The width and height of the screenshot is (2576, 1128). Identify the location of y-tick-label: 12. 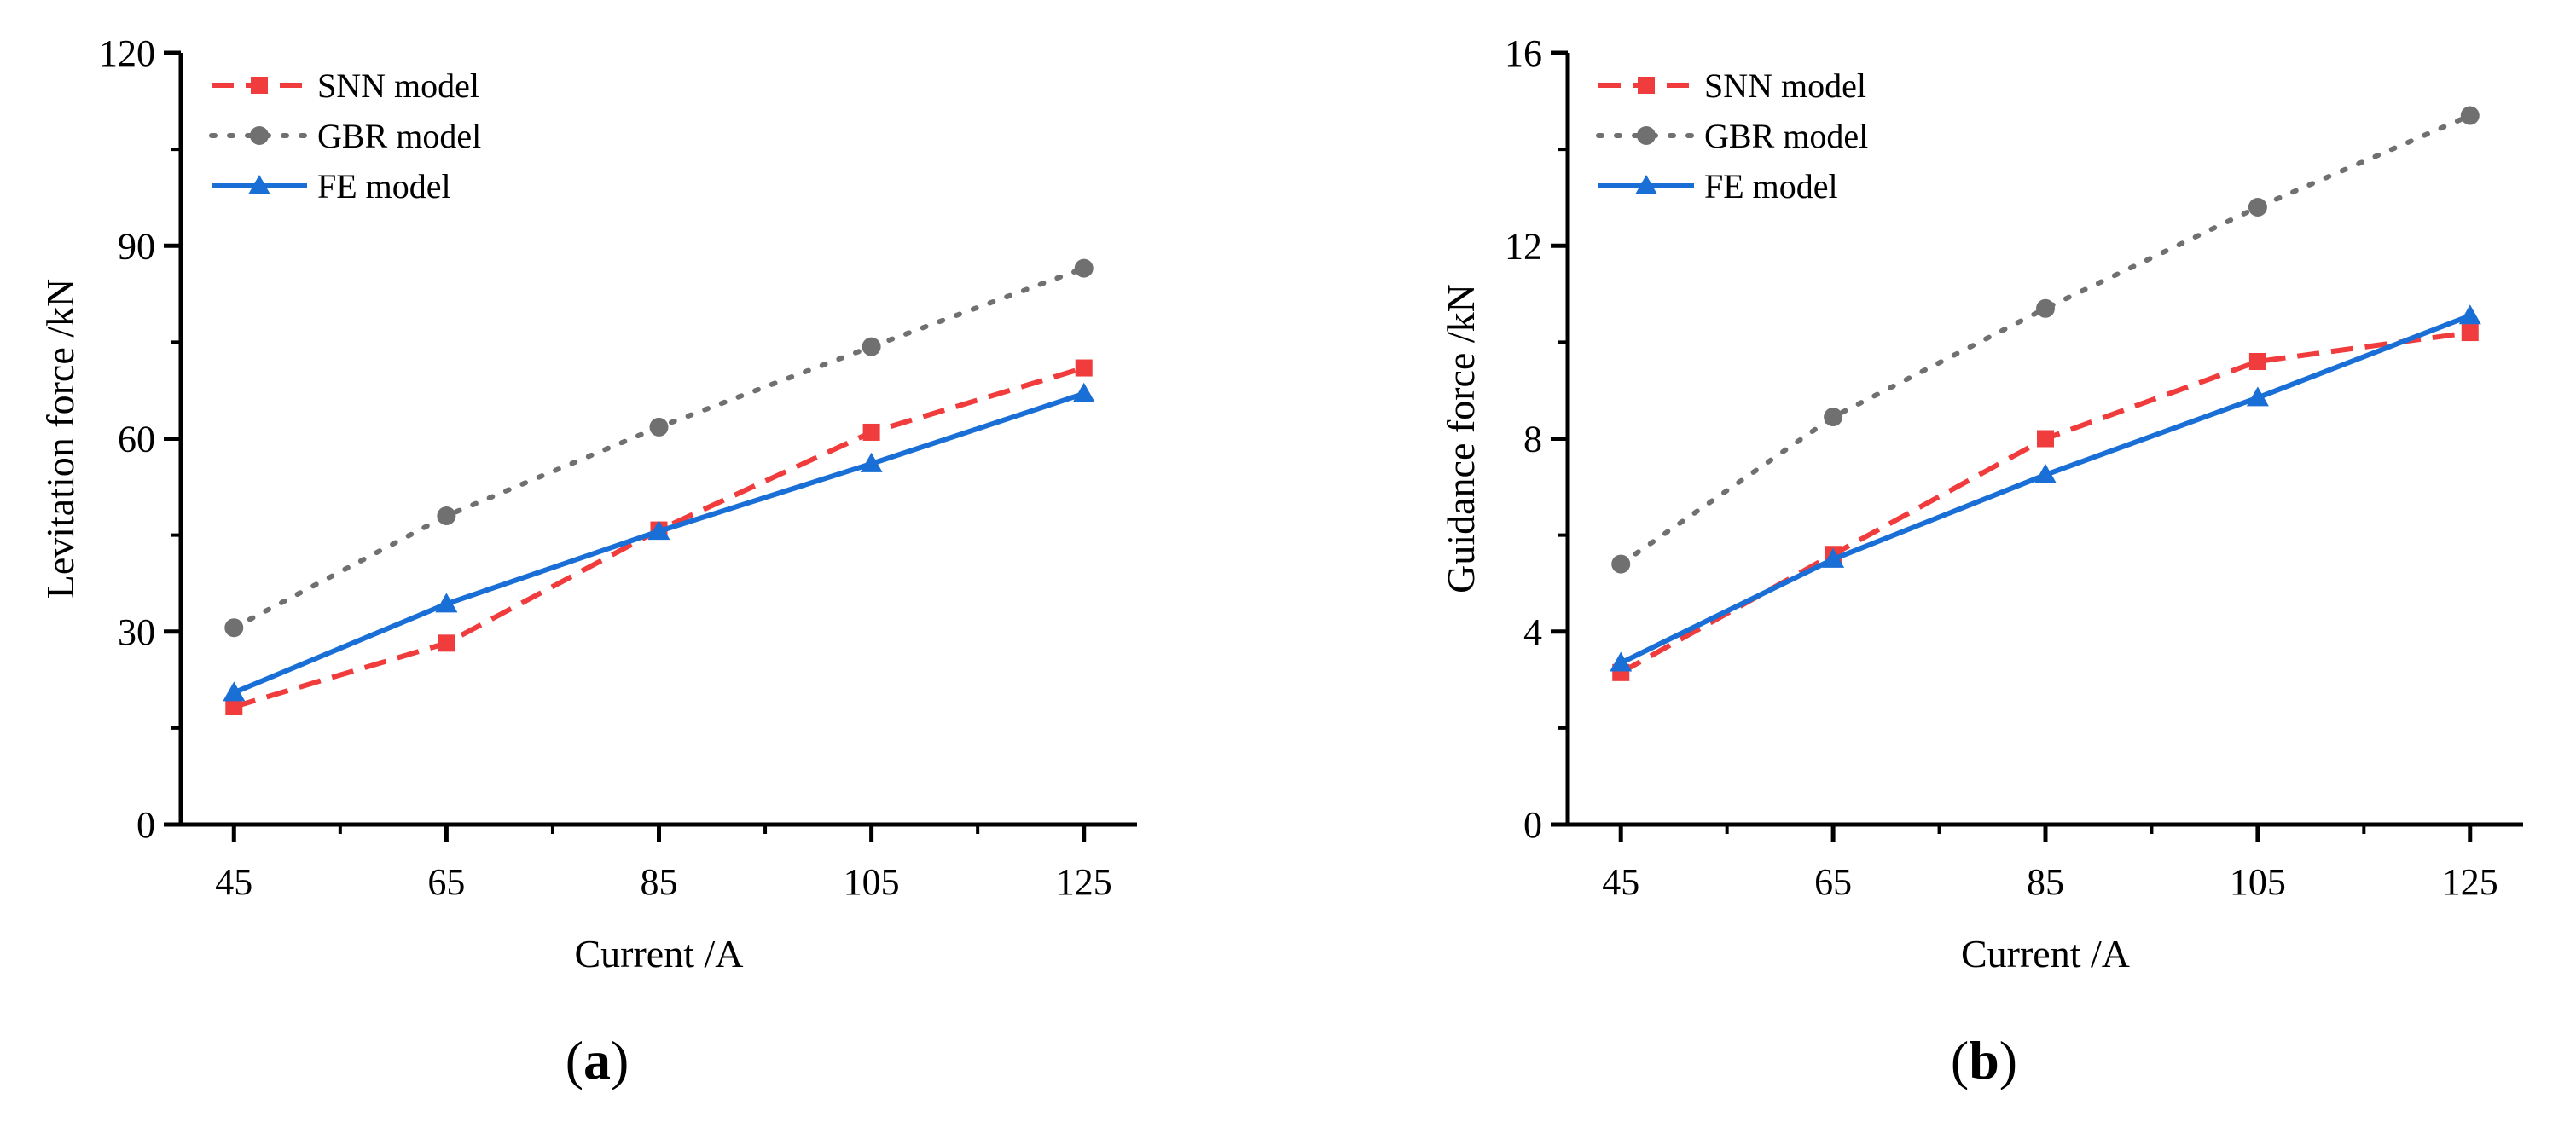
(1523, 246).